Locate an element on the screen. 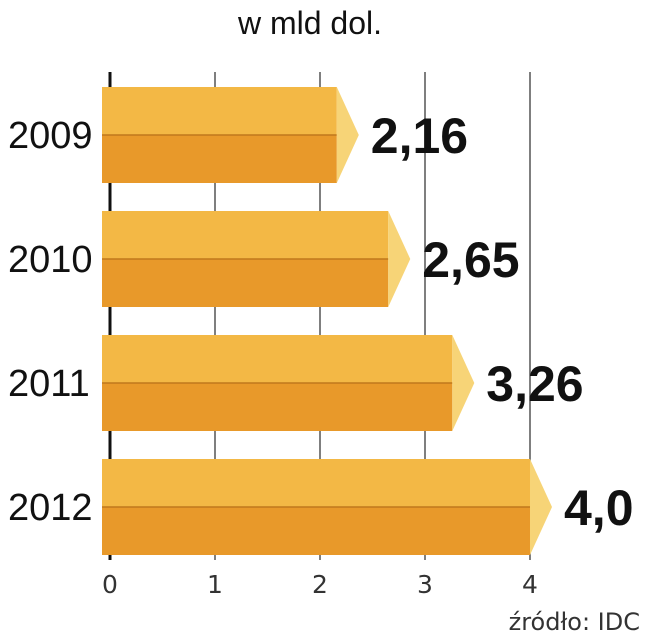 This screenshot has width=647, height=640. category-label: 2012 is located at coordinates (50, 508).